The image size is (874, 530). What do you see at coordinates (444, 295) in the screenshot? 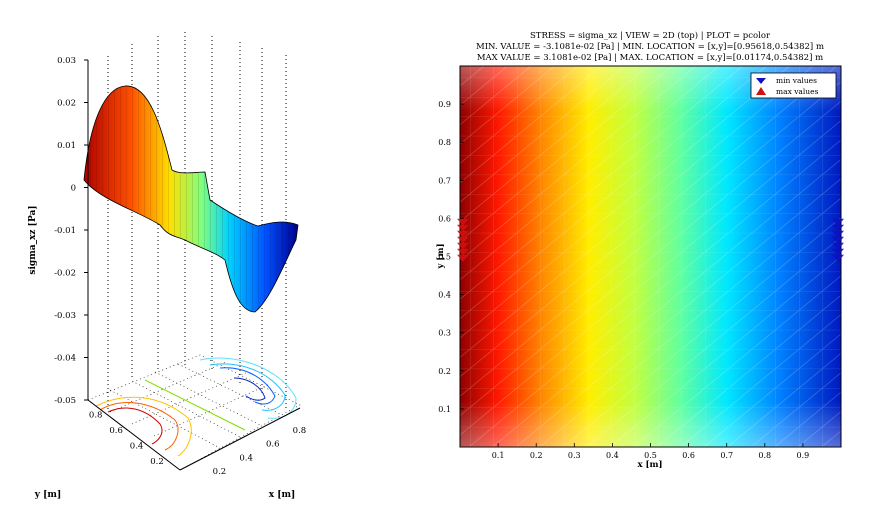
I see `y-tick-label: 0.4` at bounding box center [444, 295].